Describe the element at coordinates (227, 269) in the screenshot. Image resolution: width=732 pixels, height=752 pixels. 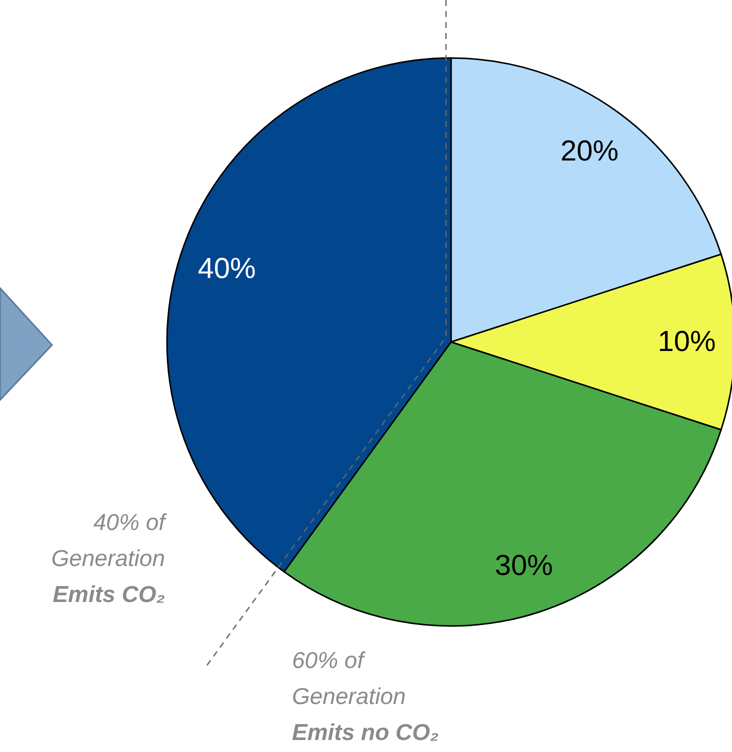
I see `data-label: 40%` at that location.